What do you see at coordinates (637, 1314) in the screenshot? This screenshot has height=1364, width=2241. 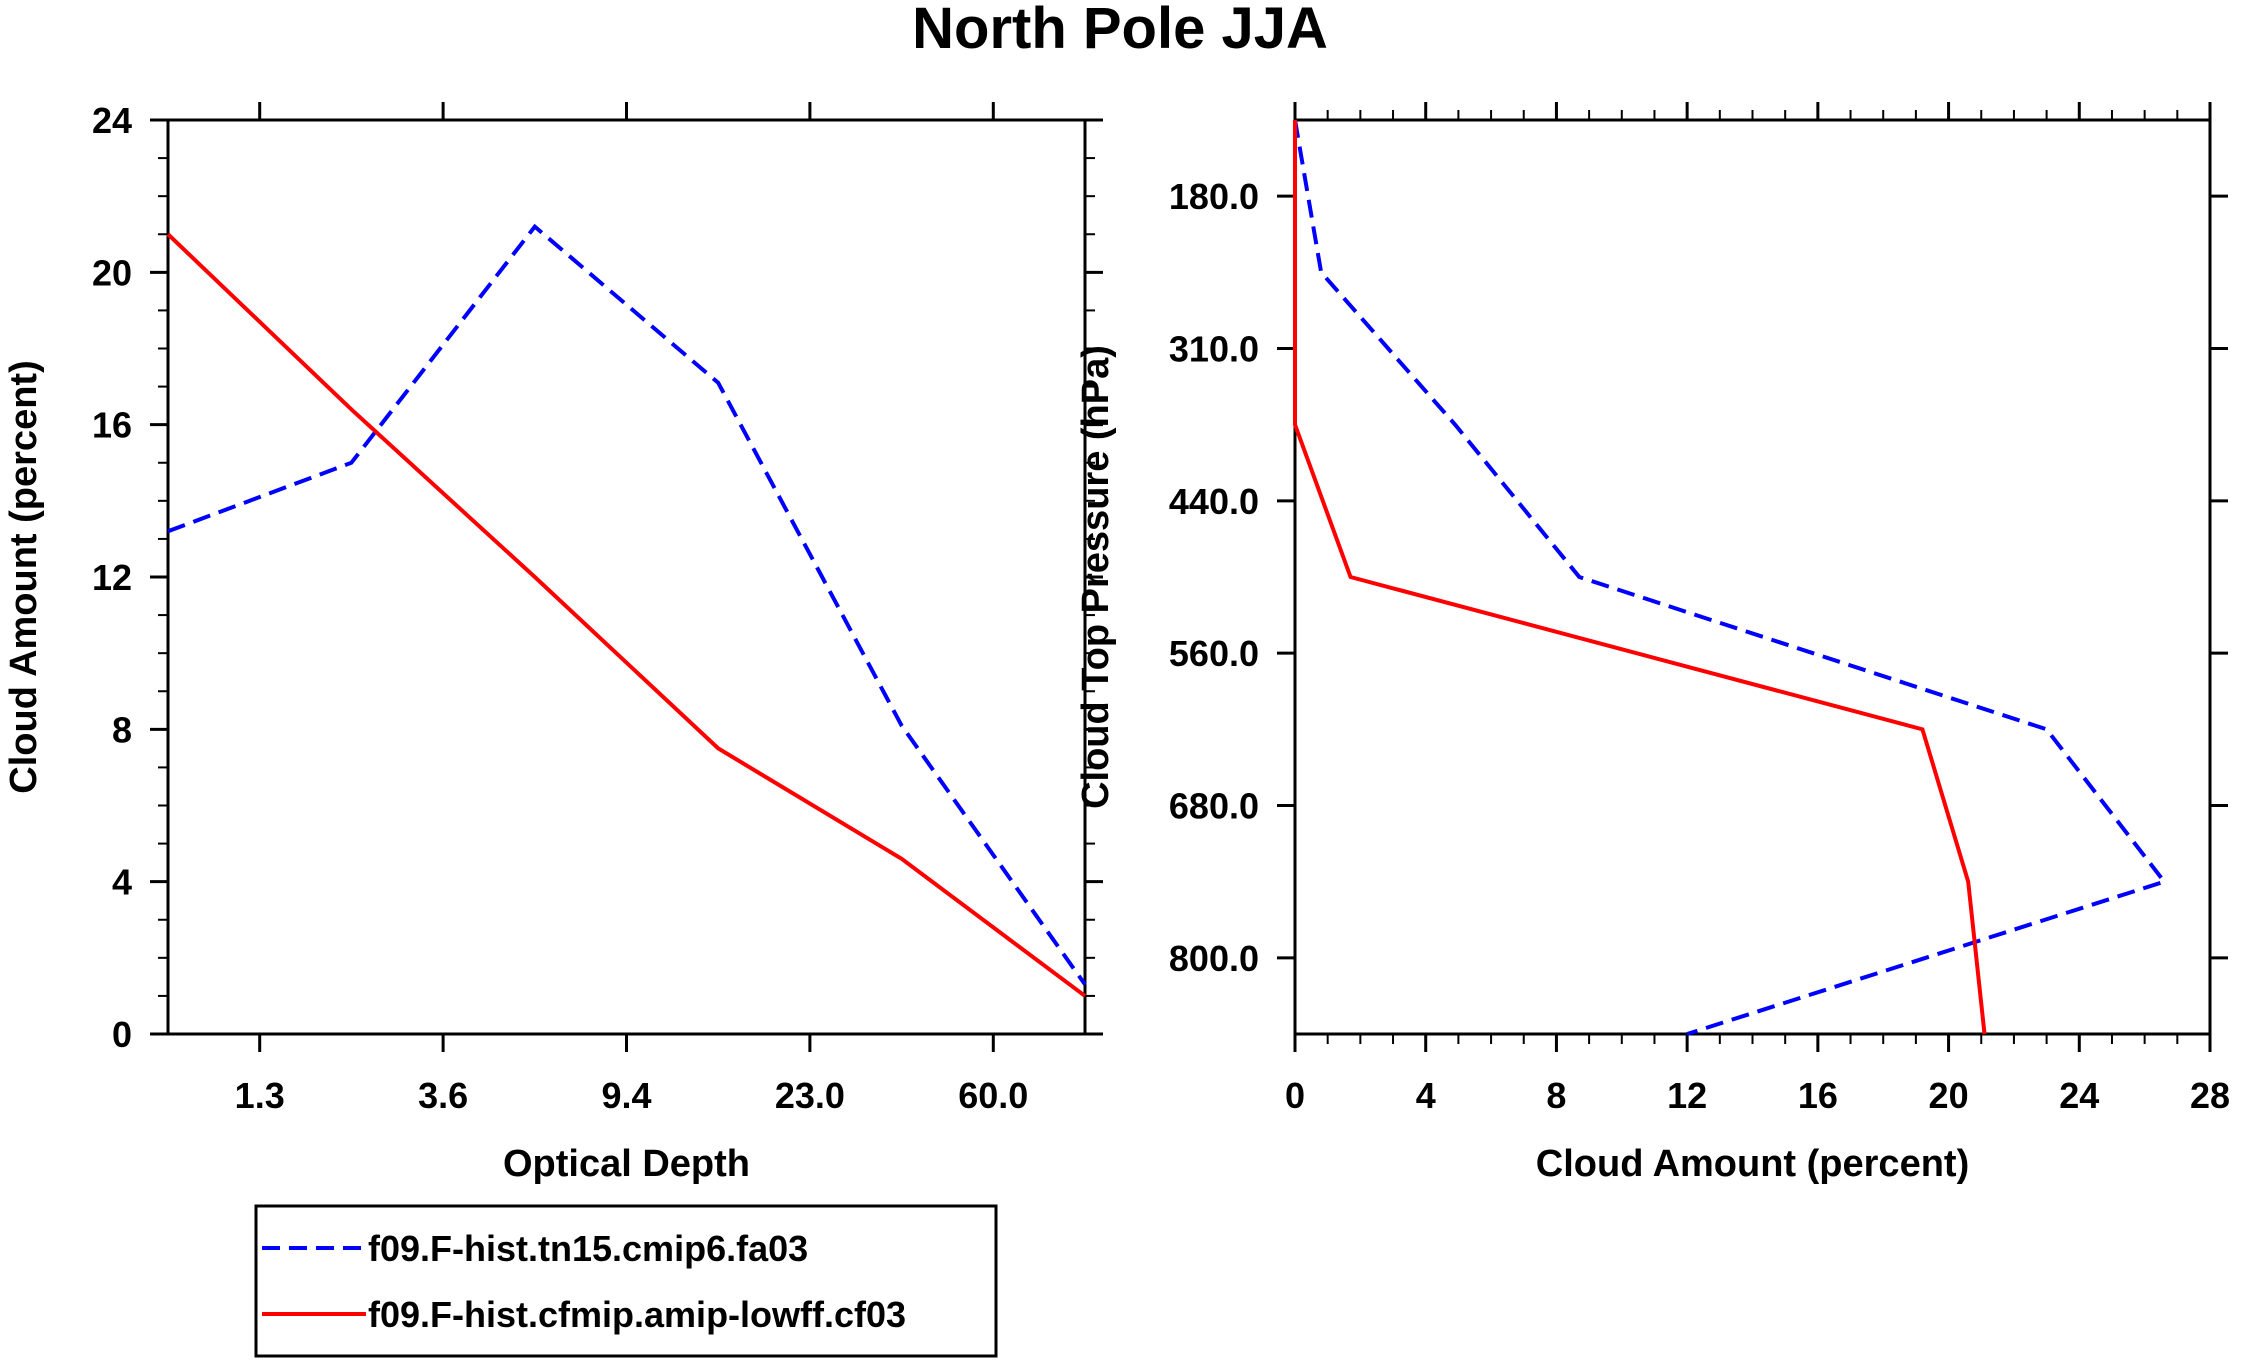 I see `legend-label: f09.F-hist.cfmip.amip-lowff.cf03` at bounding box center [637, 1314].